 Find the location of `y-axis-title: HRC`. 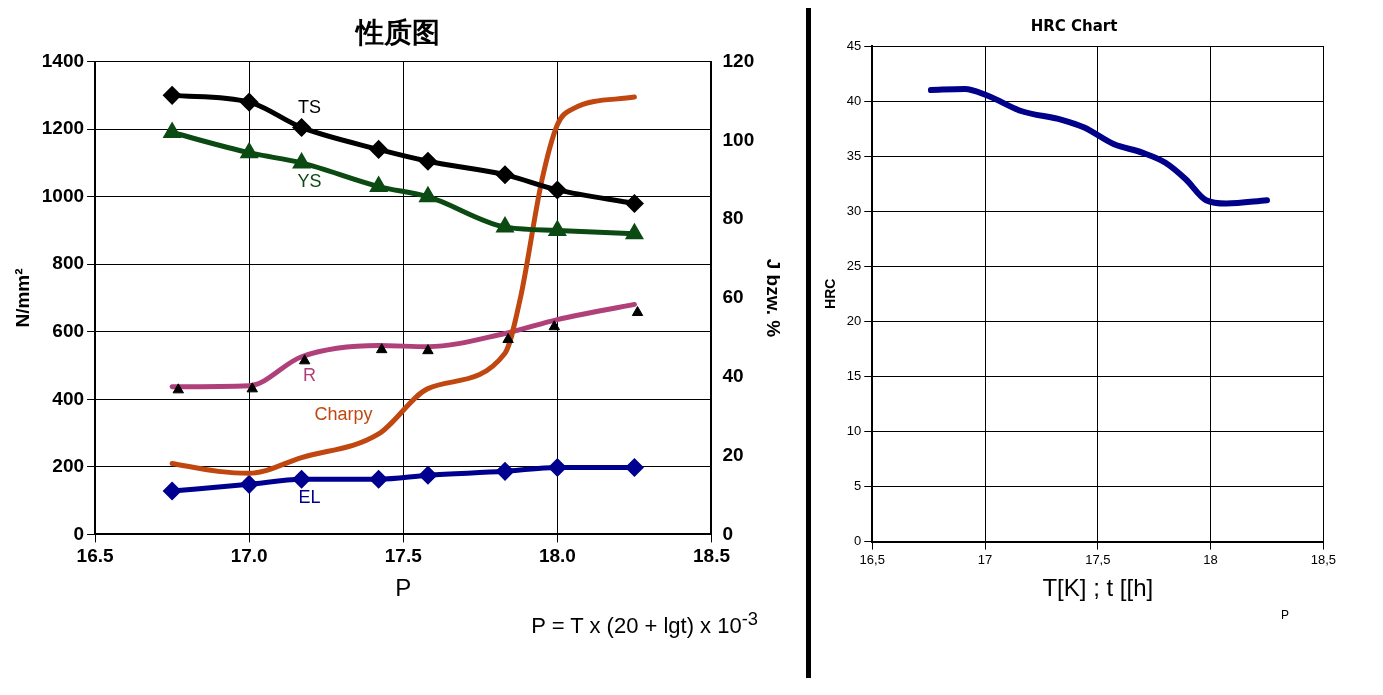

y-axis-title: HRC is located at coordinates (830, 293).